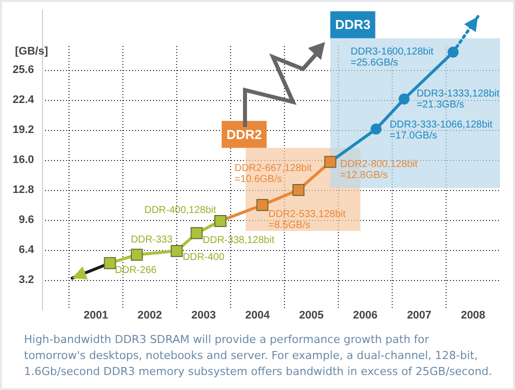  I want to click on data-label: DDR2-667,128bit =10.6GB/s, so click(273, 174).